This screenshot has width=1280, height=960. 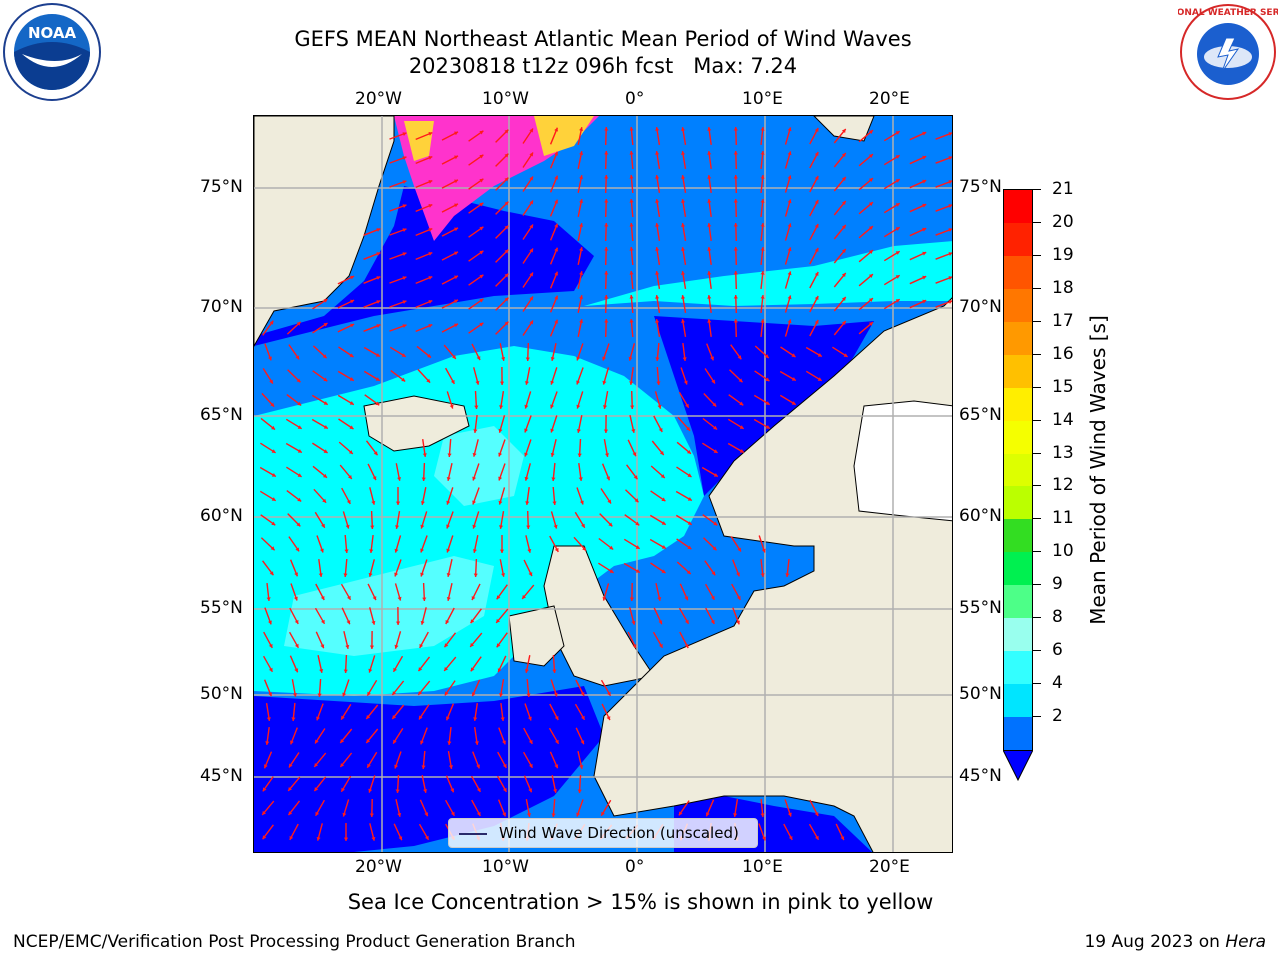 What do you see at coordinates (1155, 942) in the screenshot?
I see `footer-date-text: 19 Aug 2023 on` at bounding box center [1155, 942].